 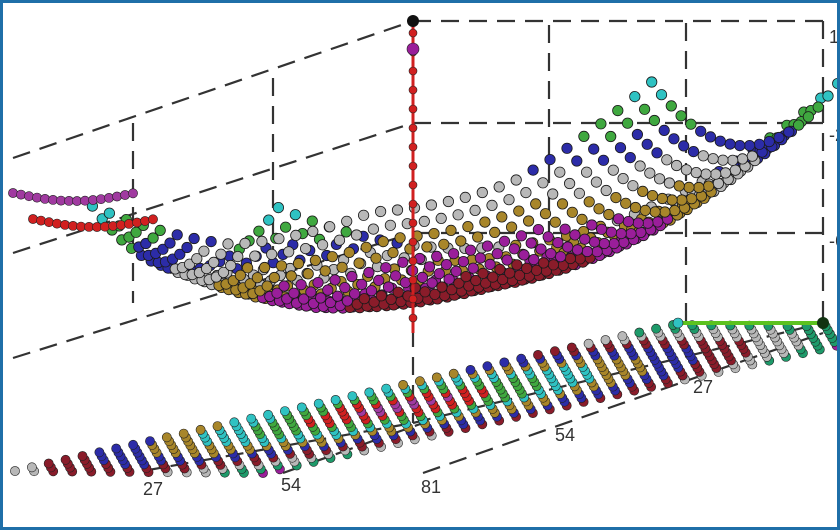 What do you see at coordinates (833, 241) in the screenshot?
I see `z-tick-label-2: -6` at bounding box center [833, 241].